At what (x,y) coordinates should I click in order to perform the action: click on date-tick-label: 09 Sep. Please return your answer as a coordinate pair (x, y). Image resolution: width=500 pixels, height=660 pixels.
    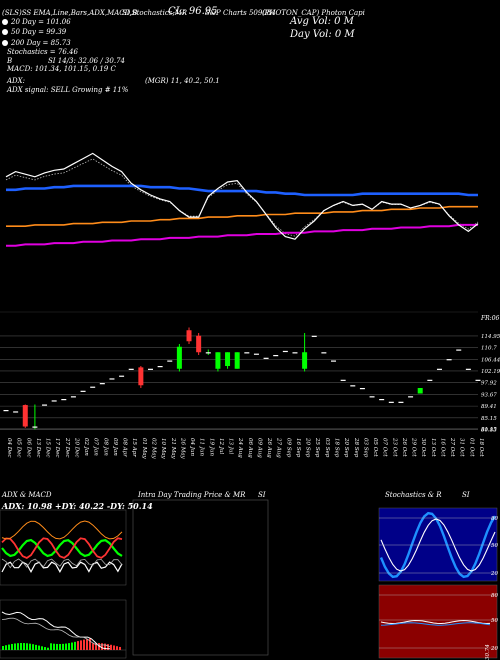
    Looking at the image, I should click on (288, 448).